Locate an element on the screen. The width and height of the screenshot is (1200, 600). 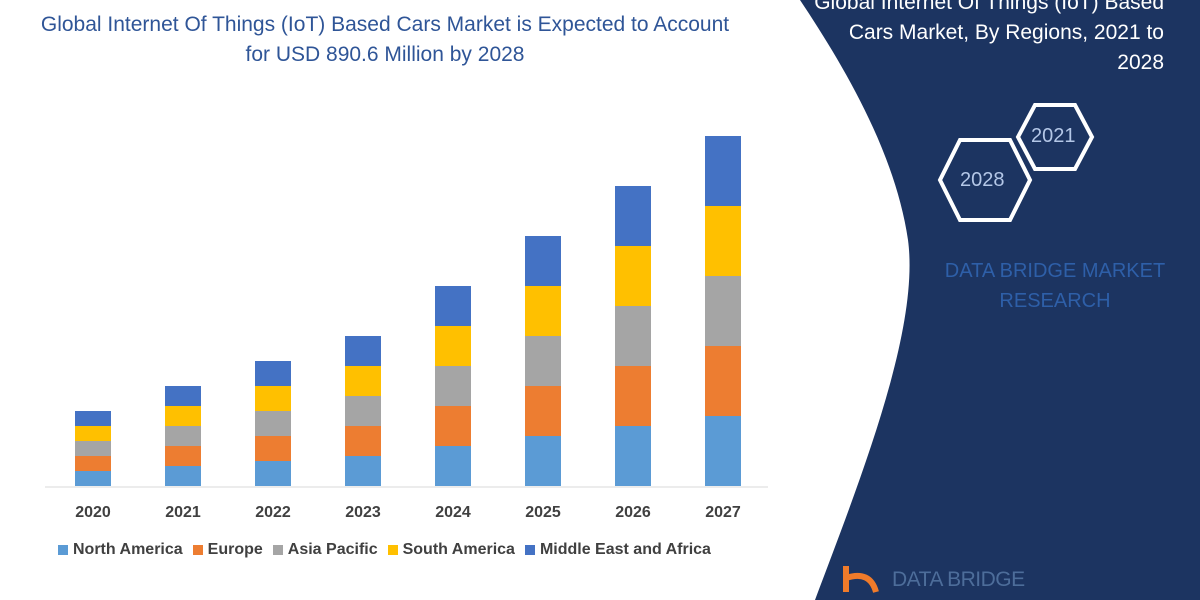
brand-text: DATA BRIDGE MARKET RESEARCH is located at coordinates (1055, 286).